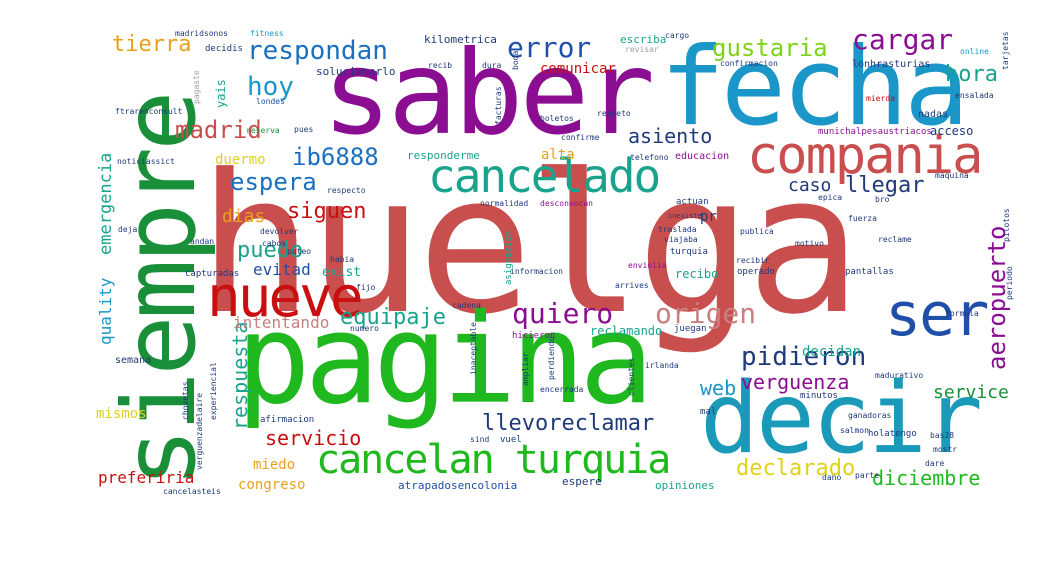 This screenshot has width=1046, height=562. What do you see at coordinates (677, 229) in the screenshot?
I see `word-traslada: traslada` at bounding box center [677, 229].